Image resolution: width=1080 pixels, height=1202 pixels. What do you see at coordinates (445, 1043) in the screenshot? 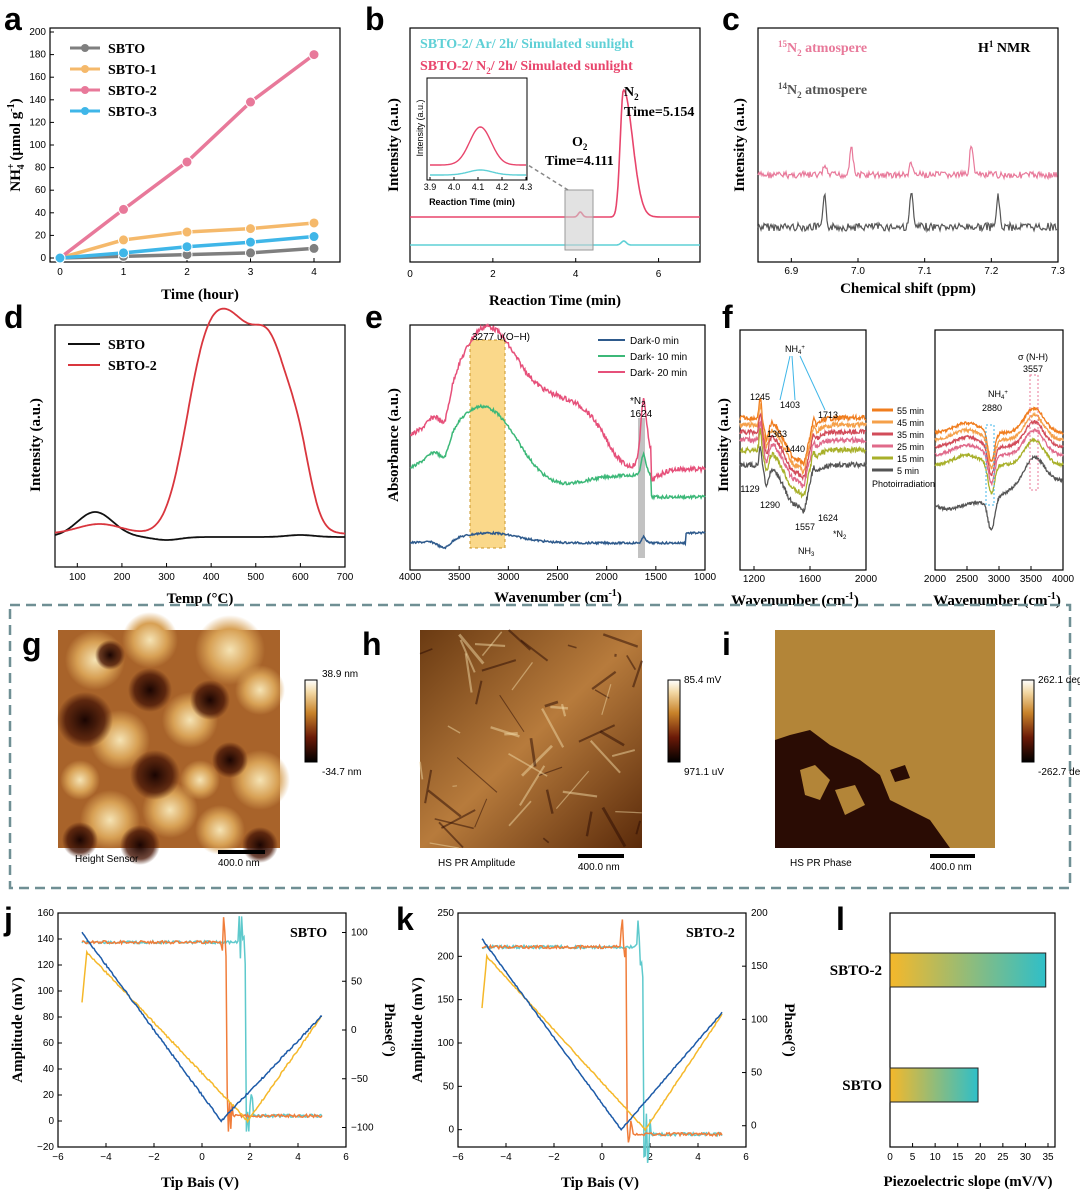
I see `y-tick-label: 100` at bounding box center [445, 1043].